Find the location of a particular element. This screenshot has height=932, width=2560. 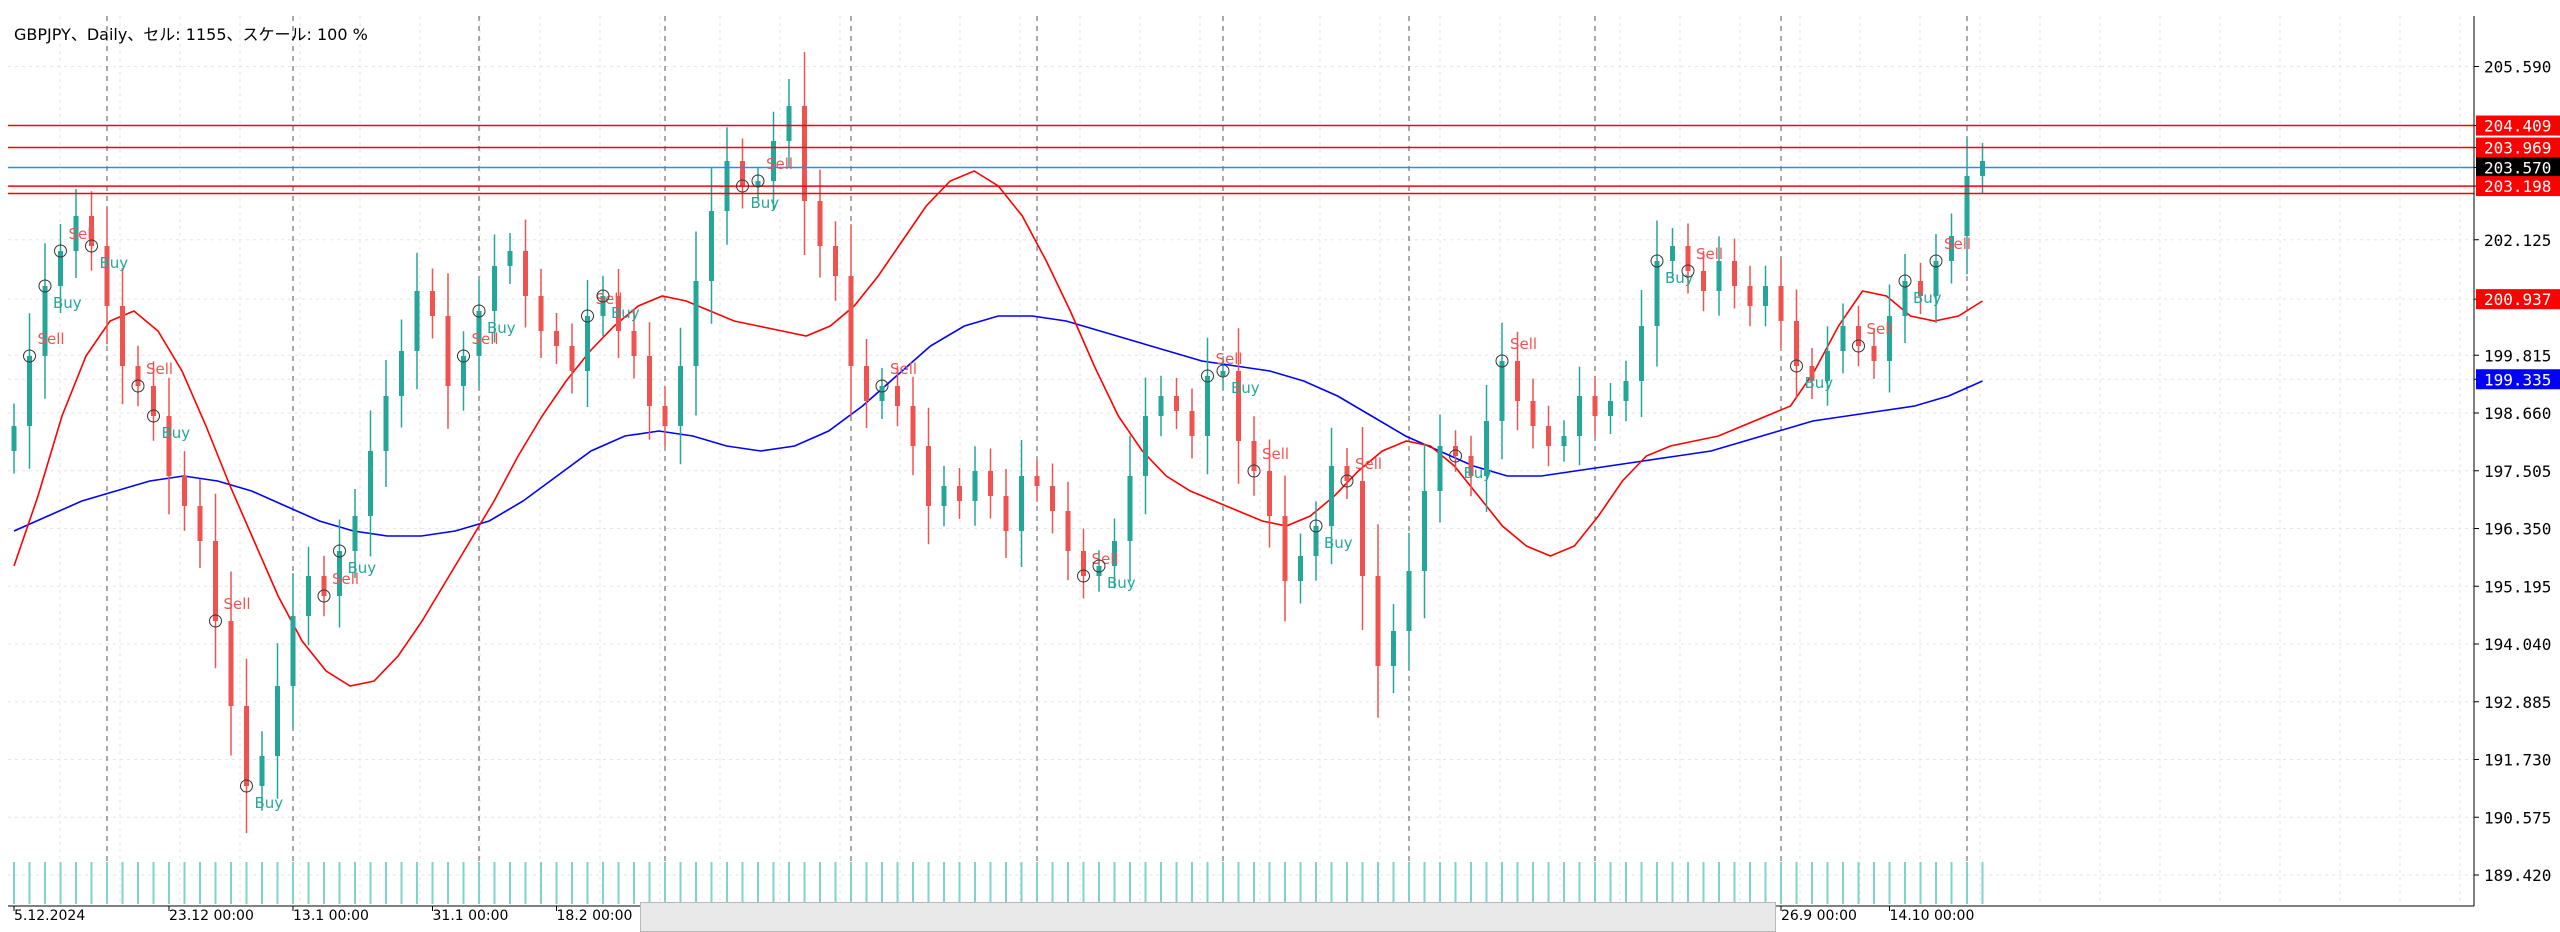

price-tick-label: 205.590 is located at coordinates (2517, 67).